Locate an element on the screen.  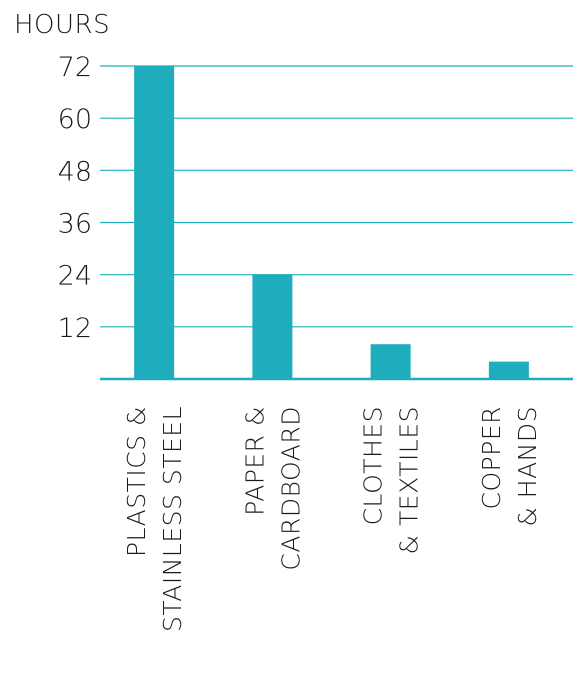
x-tick-label: COPPER & HANDS is located at coordinates (509, 466).